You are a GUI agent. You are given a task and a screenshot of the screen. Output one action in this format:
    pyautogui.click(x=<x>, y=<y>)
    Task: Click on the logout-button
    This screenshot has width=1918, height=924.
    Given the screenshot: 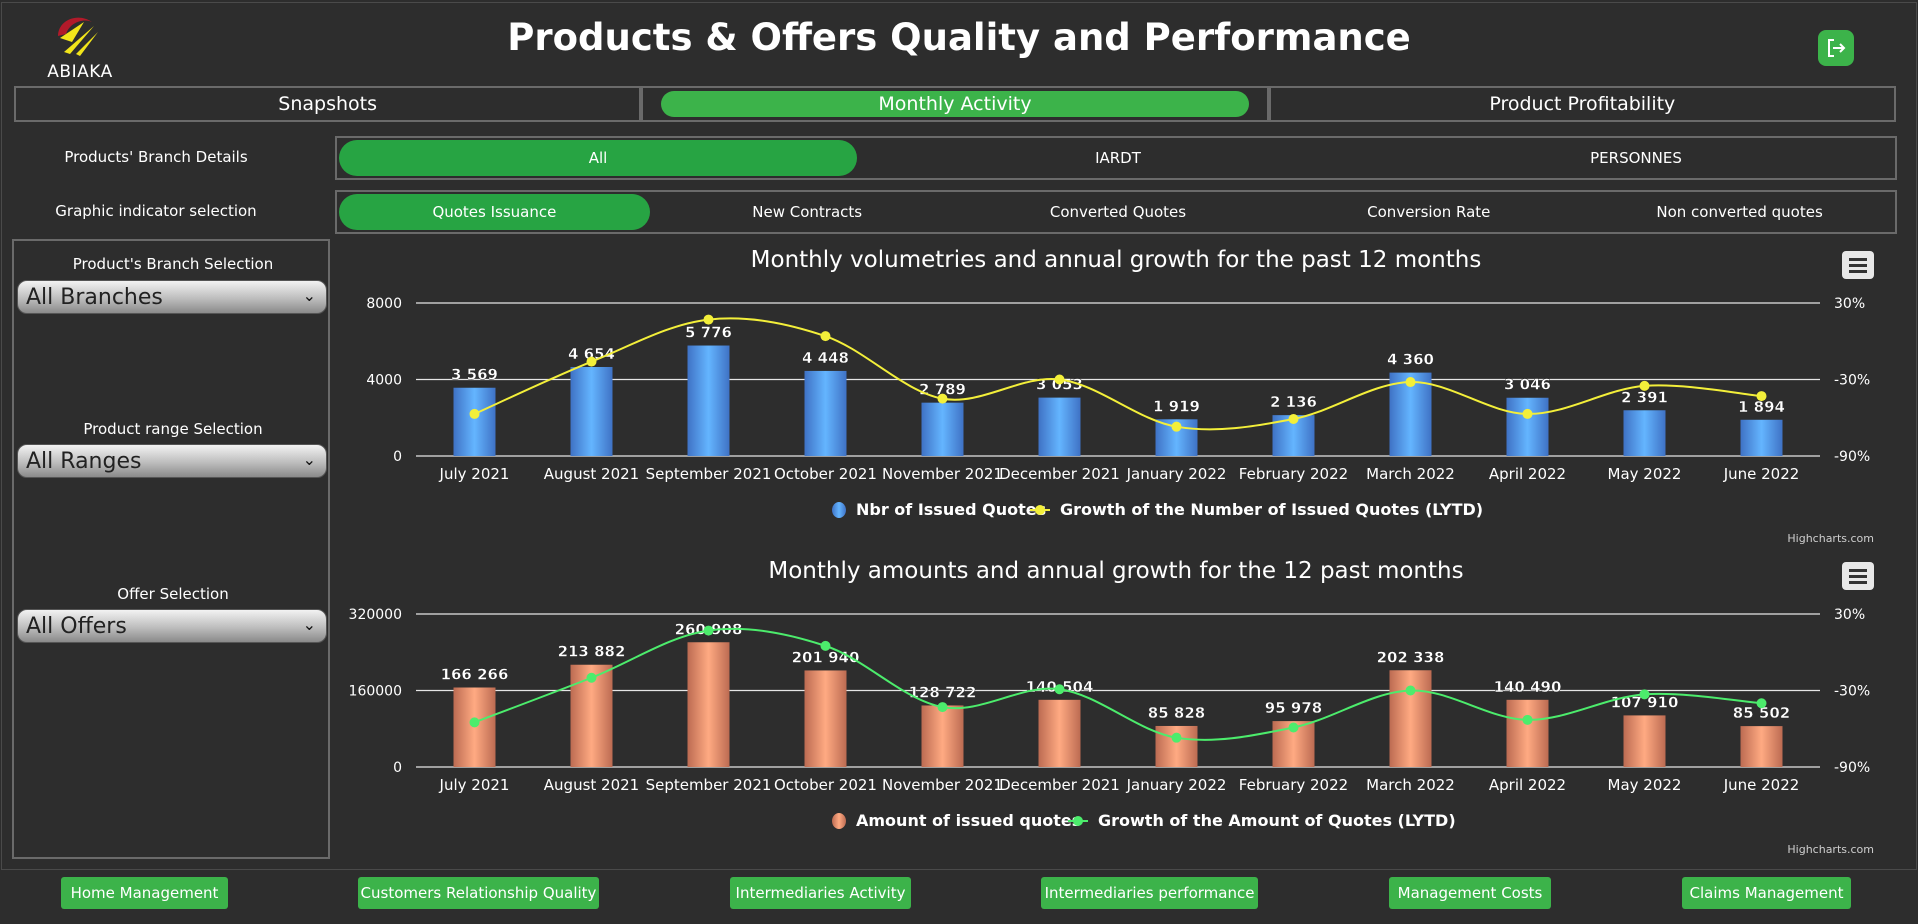 What is the action you would take?
    pyautogui.click(x=1836, y=48)
    